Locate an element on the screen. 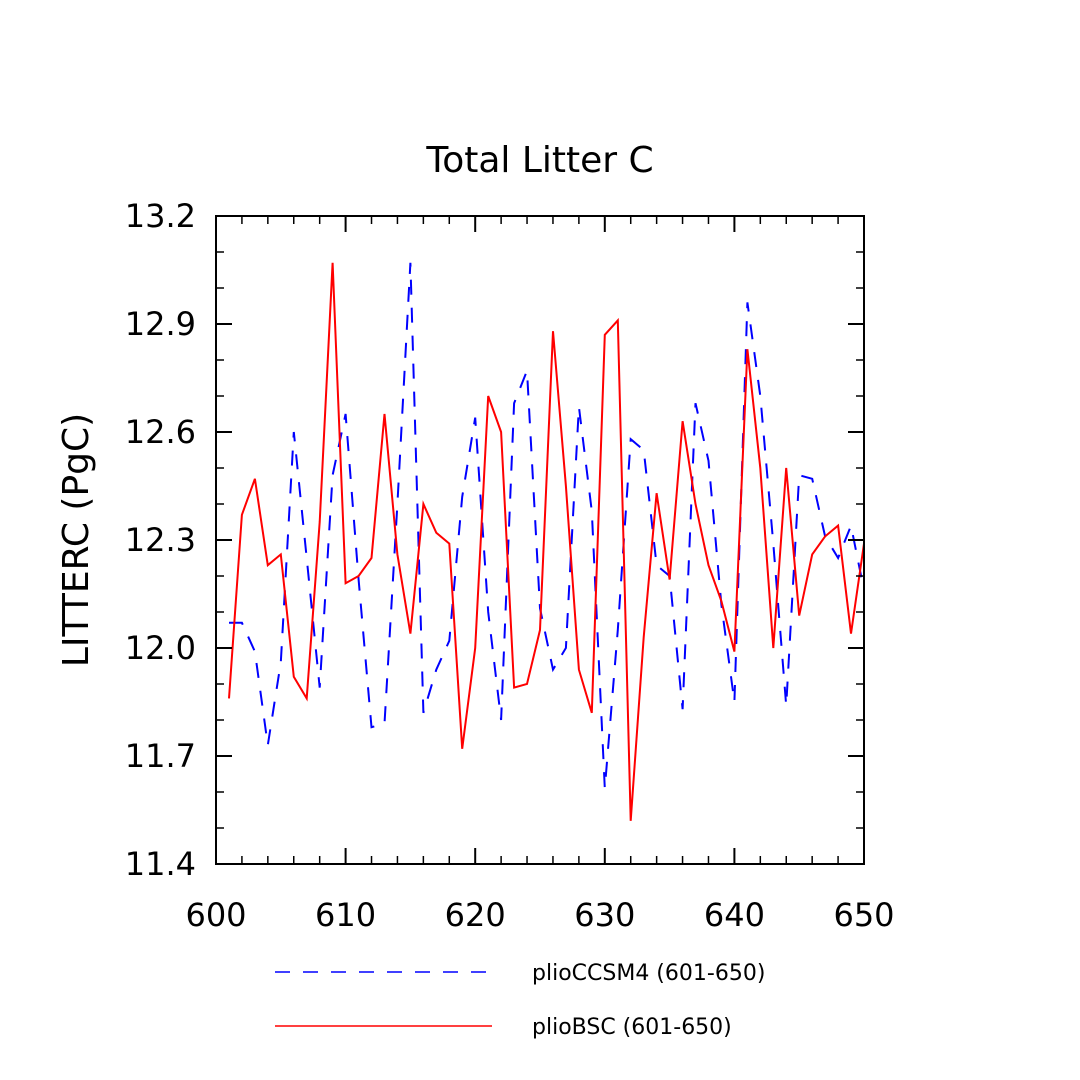 The image size is (1080, 1080). y-tick-label: 12.3 is located at coordinates (160, 540).